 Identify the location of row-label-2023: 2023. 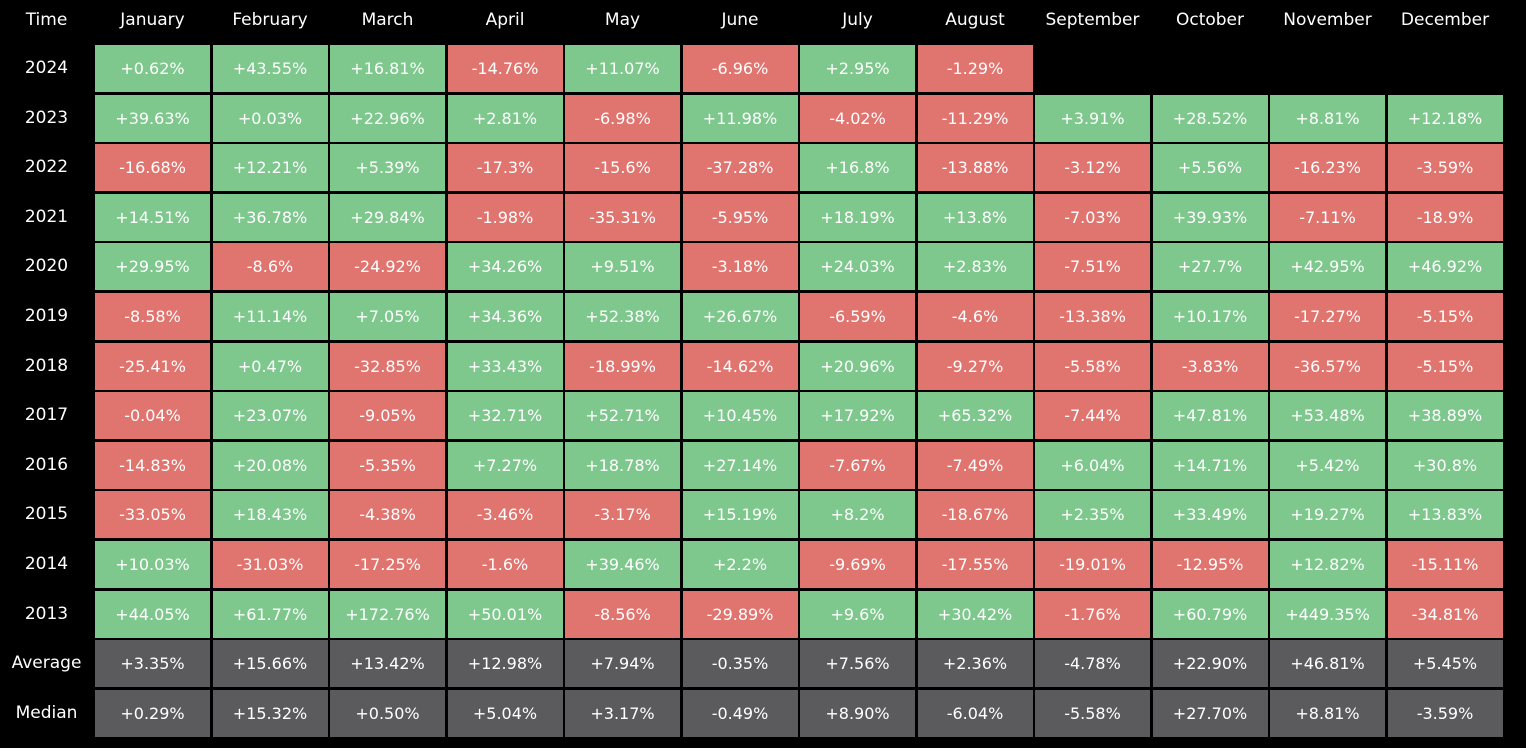
(46, 117).